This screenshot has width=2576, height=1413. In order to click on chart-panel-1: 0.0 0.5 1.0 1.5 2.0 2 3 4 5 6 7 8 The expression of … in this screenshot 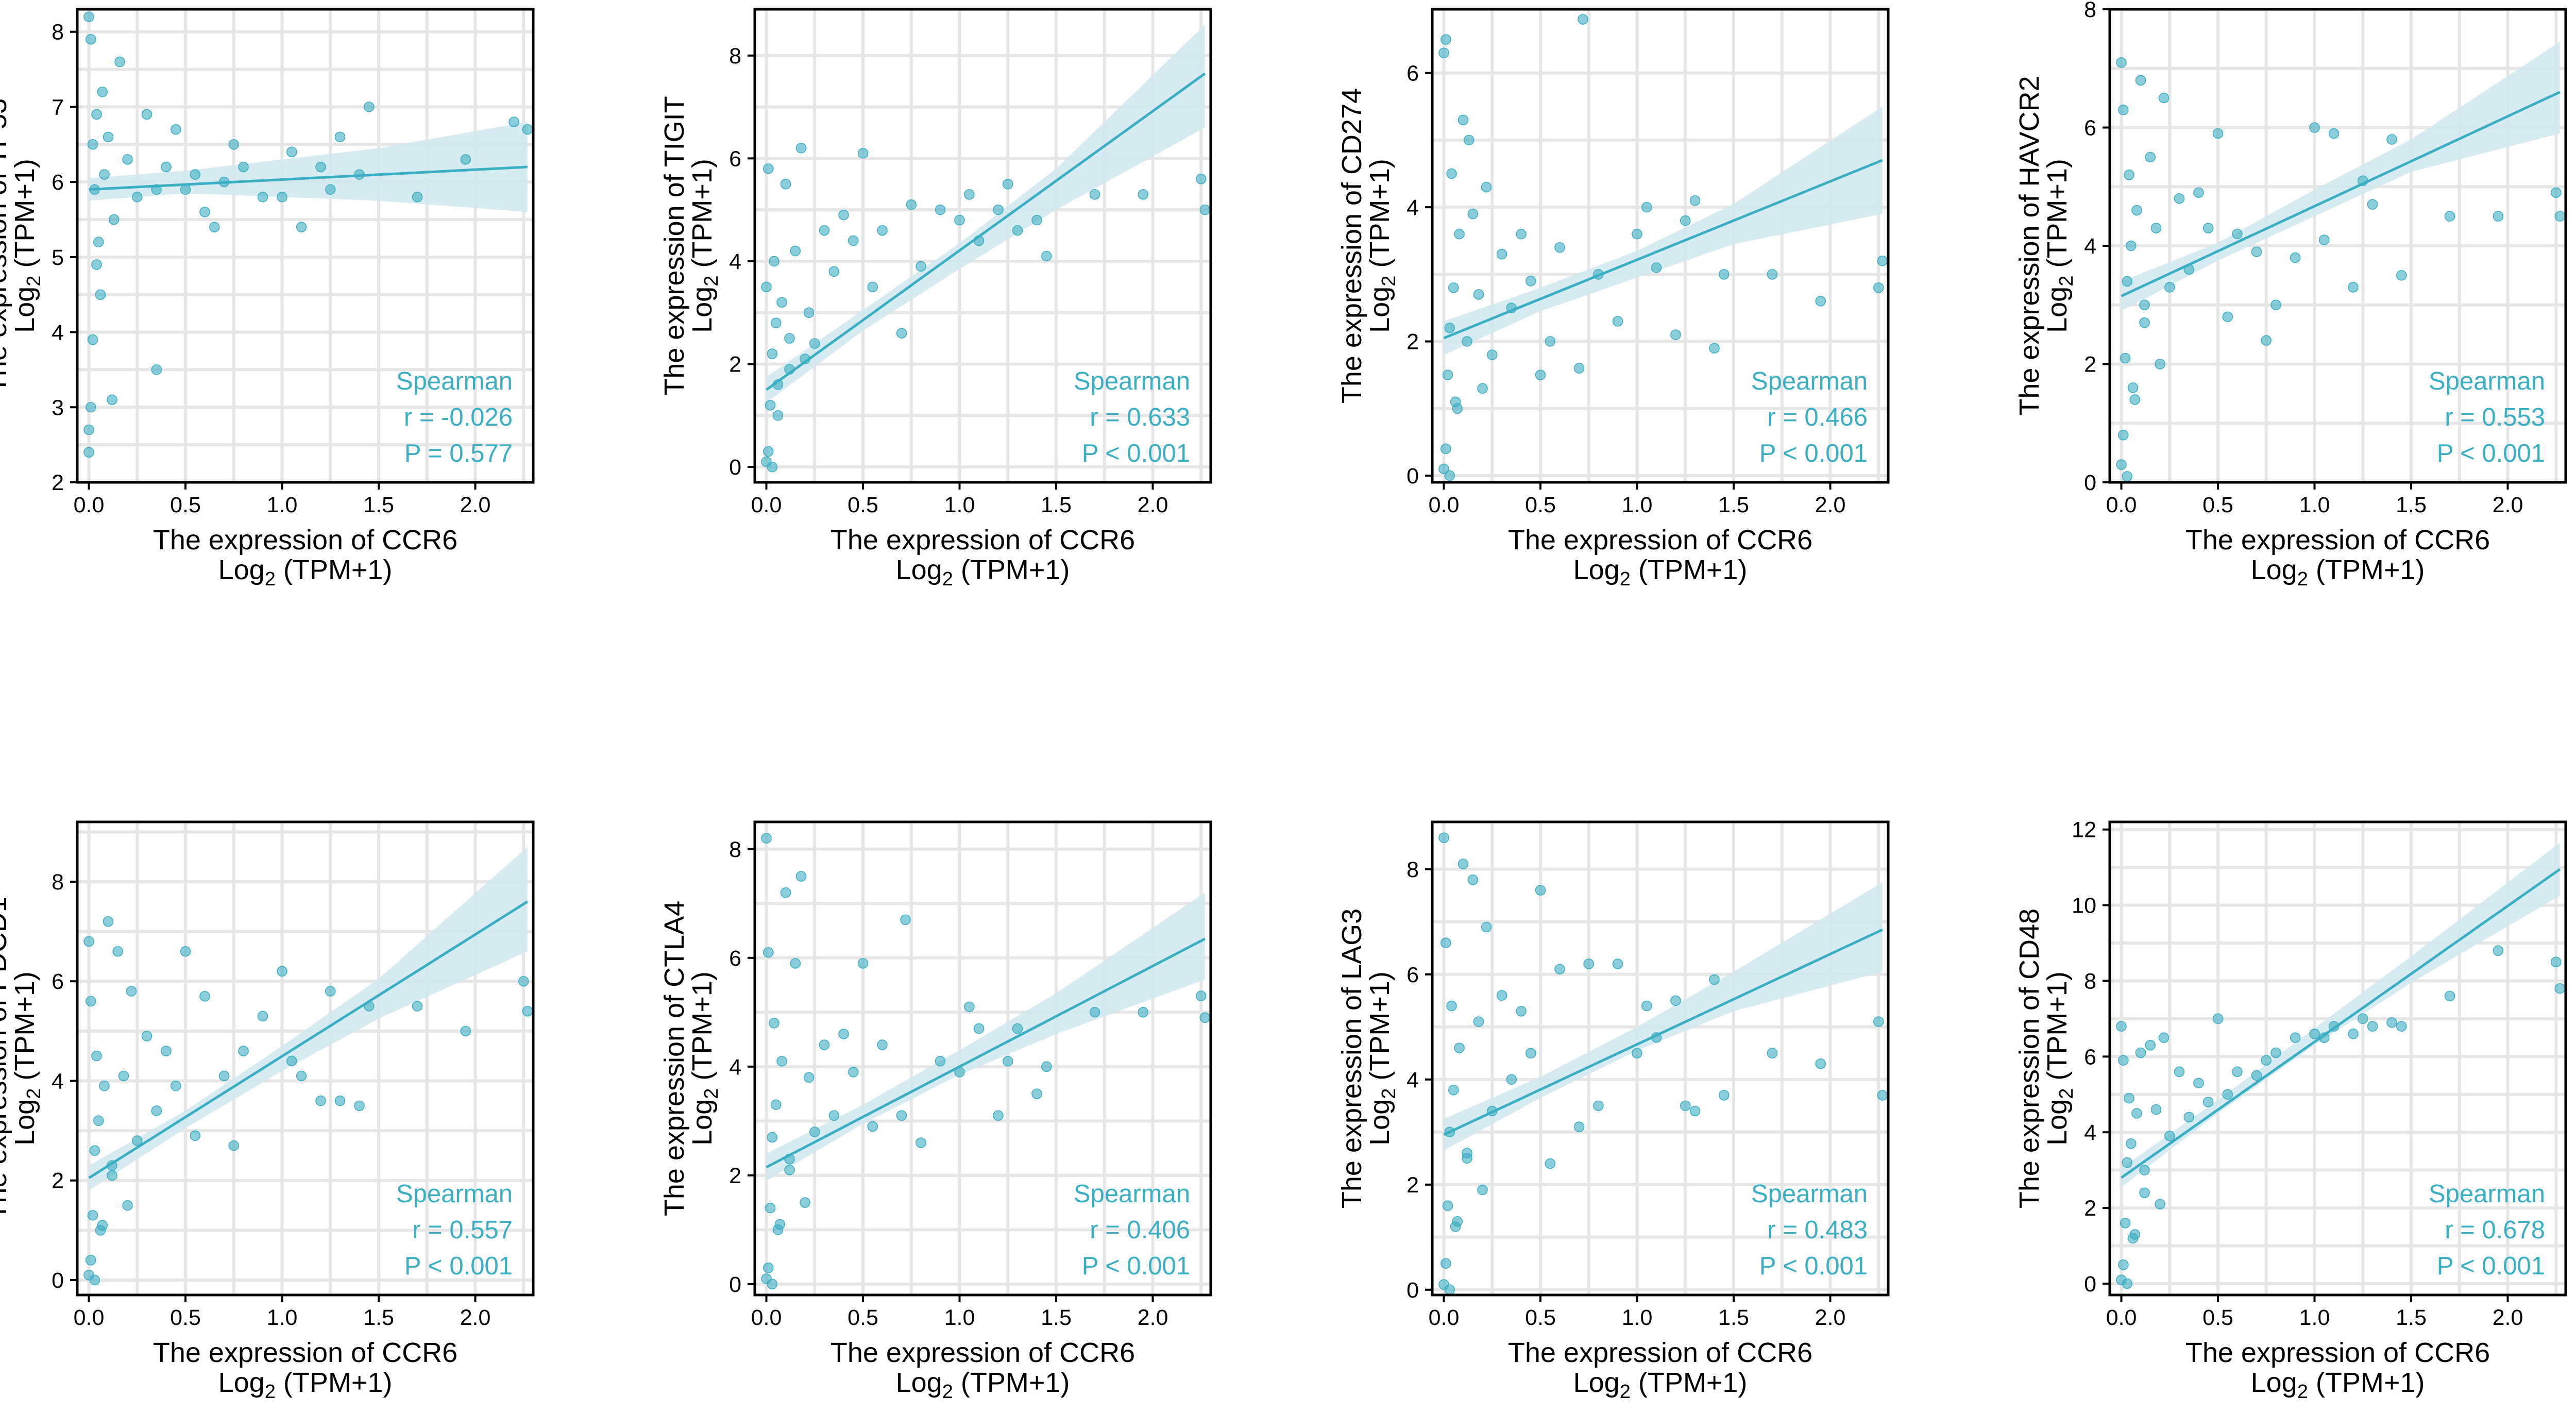, I will do `click(267, 299)`.